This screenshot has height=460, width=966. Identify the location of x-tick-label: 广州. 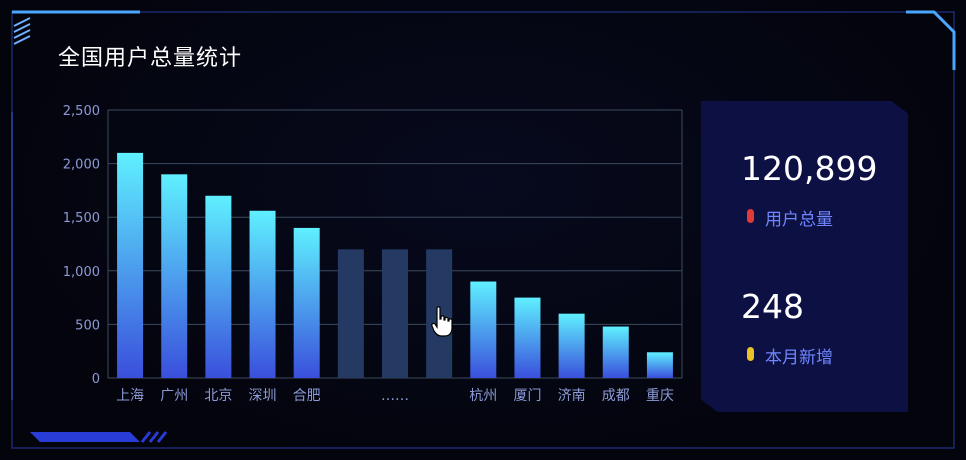
(174, 396).